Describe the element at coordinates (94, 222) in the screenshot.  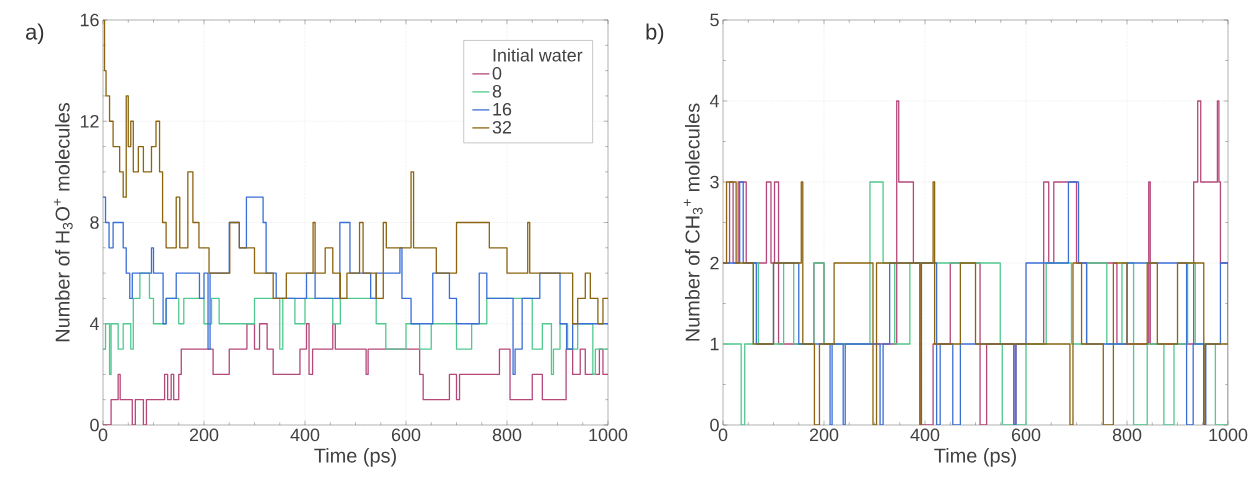
I see `y-tick-label: 8` at that location.